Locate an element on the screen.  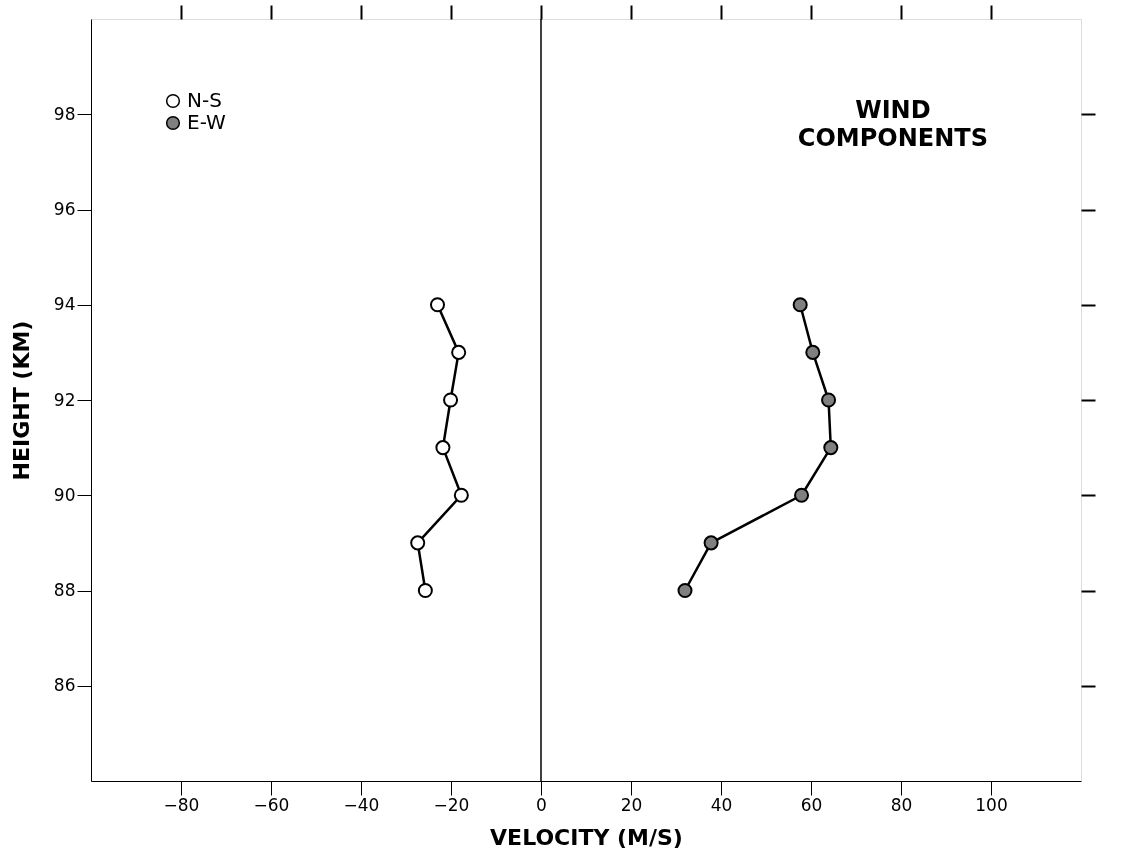
y-tick-label: 98 is located at coordinates (64, 113).